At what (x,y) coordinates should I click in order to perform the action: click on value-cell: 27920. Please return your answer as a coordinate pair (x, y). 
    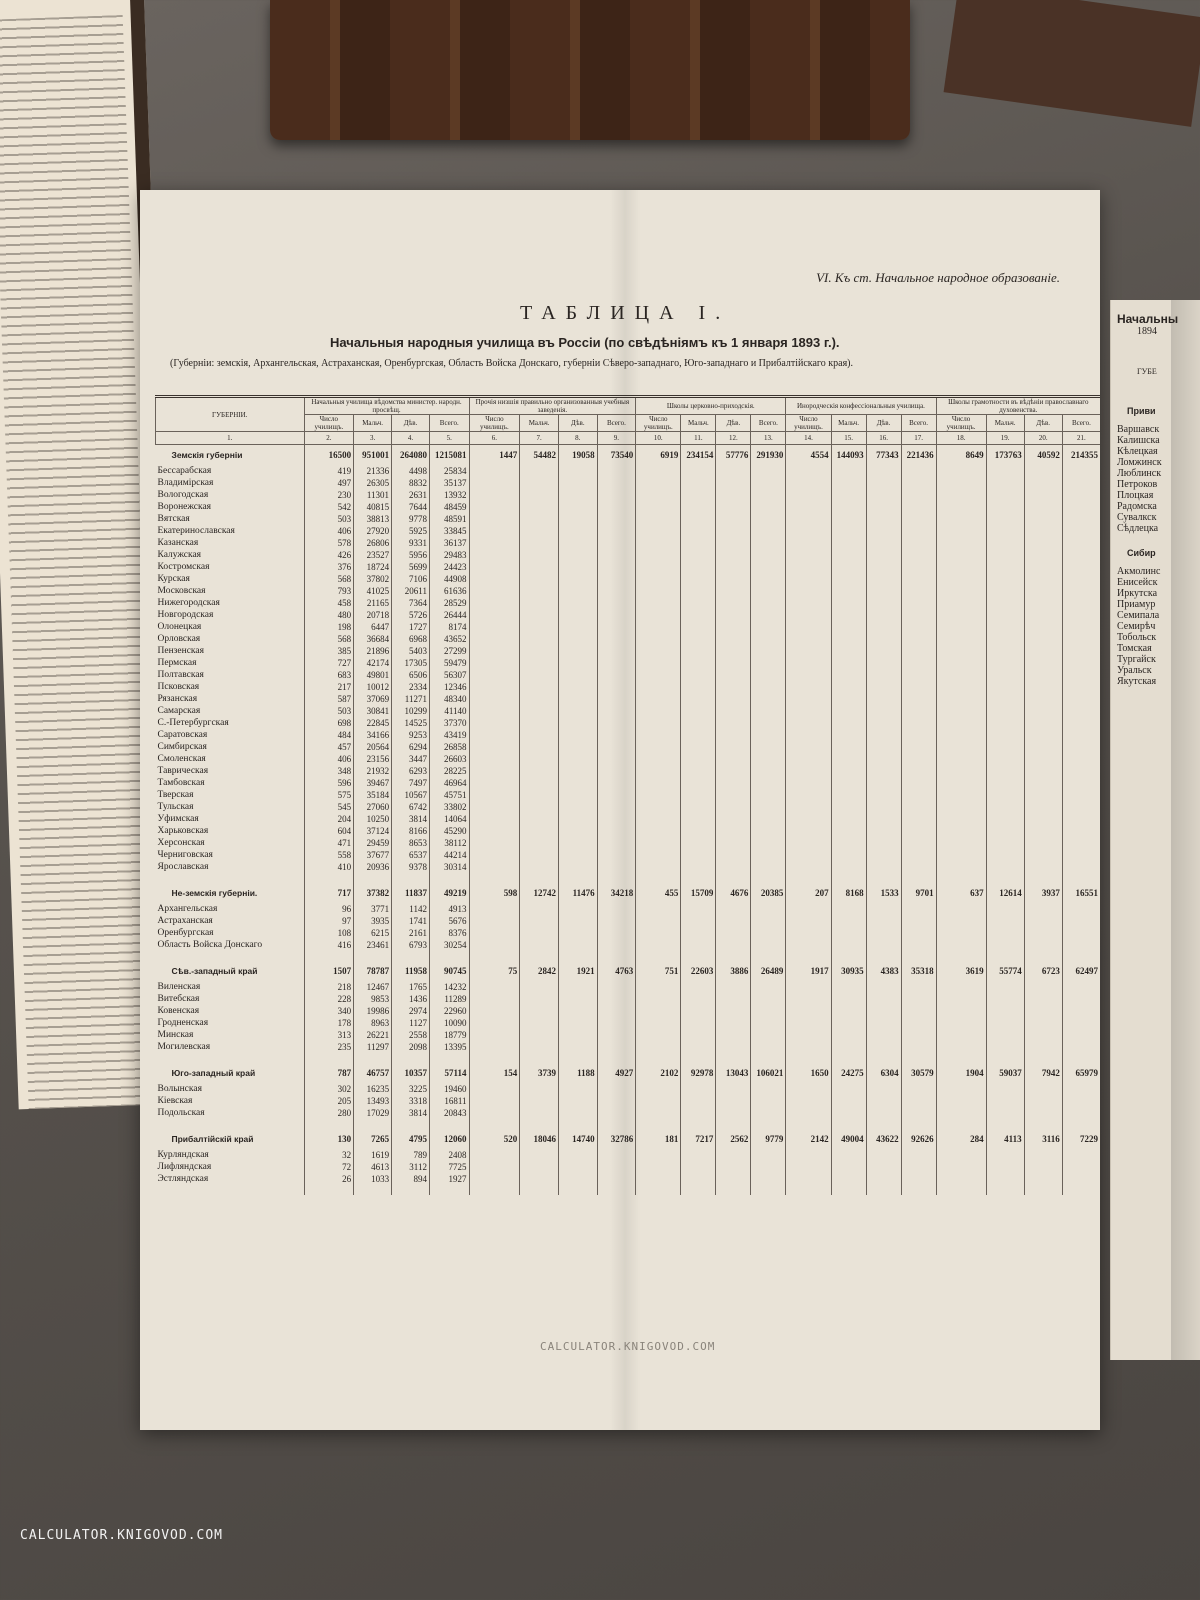
    Looking at the image, I should click on (372, 531).